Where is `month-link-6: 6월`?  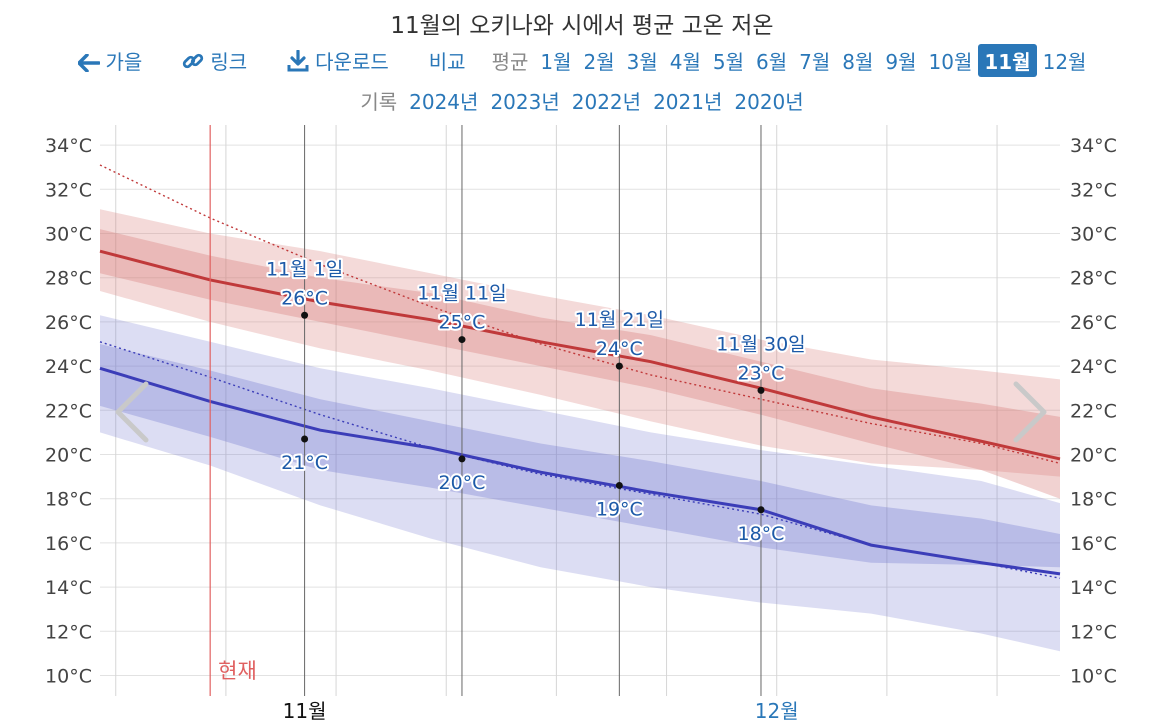
month-link-6: 6월 is located at coordinates (772, 62).